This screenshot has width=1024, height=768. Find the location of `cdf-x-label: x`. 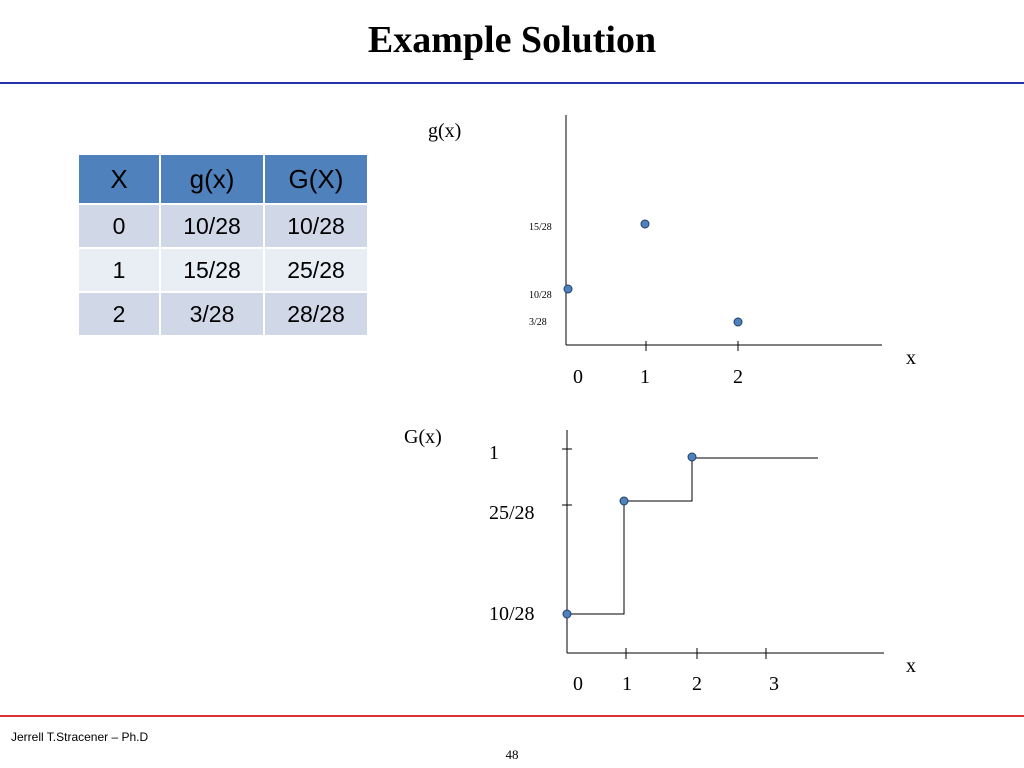

cdf-x-label: x is located at coordinates (911, 666).